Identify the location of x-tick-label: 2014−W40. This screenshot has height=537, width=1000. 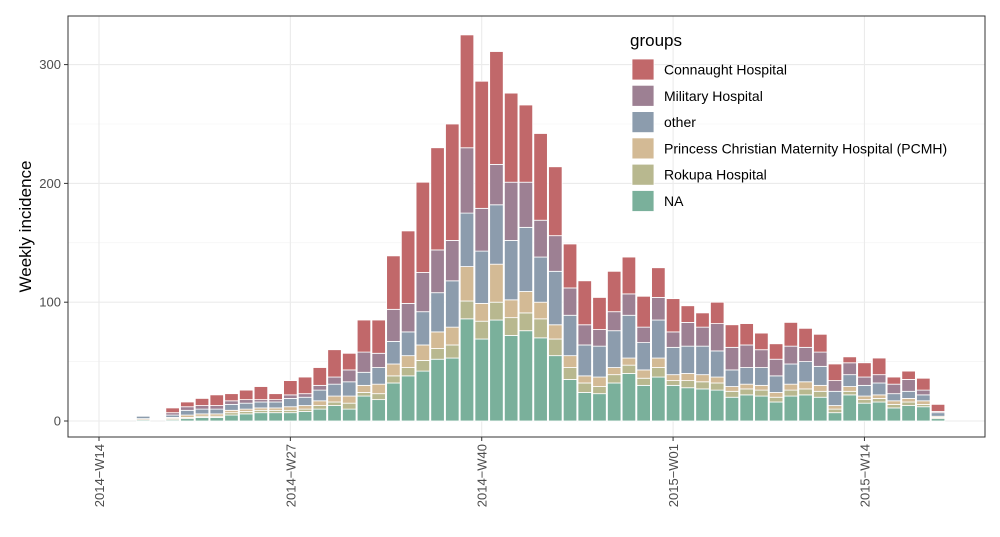
(482, 475).